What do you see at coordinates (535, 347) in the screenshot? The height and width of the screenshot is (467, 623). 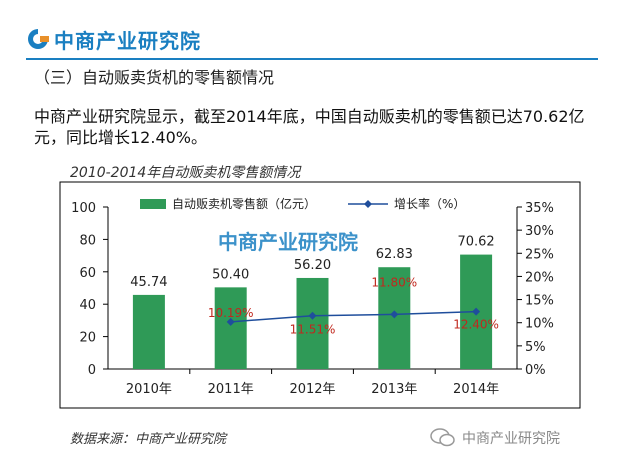 I see `right-tick-label: 5%` at bounding box center [535, 347].